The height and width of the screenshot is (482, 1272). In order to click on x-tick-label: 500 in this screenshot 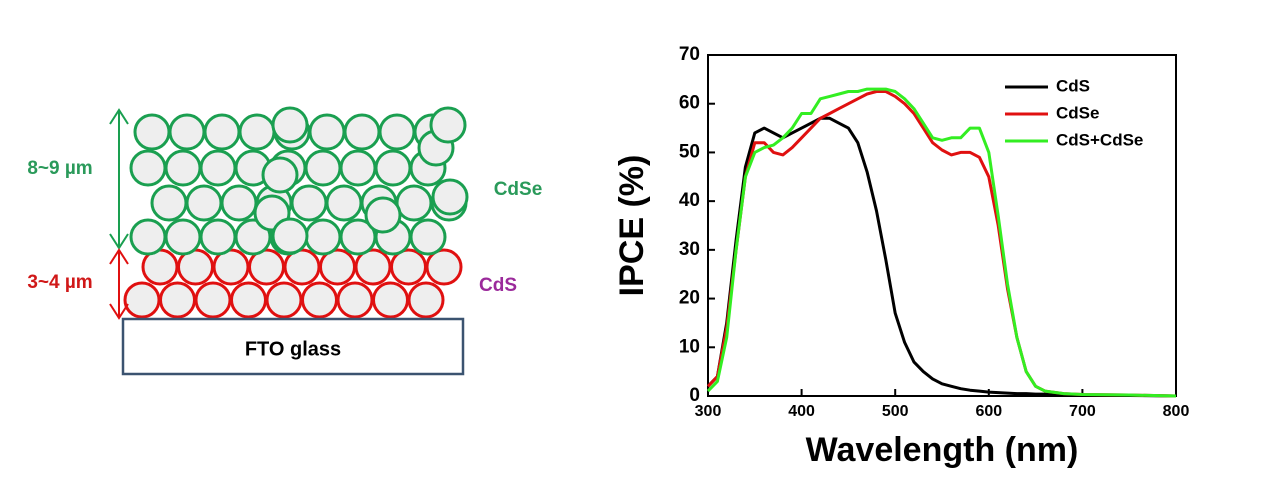, I will do `click(895, 411)`.